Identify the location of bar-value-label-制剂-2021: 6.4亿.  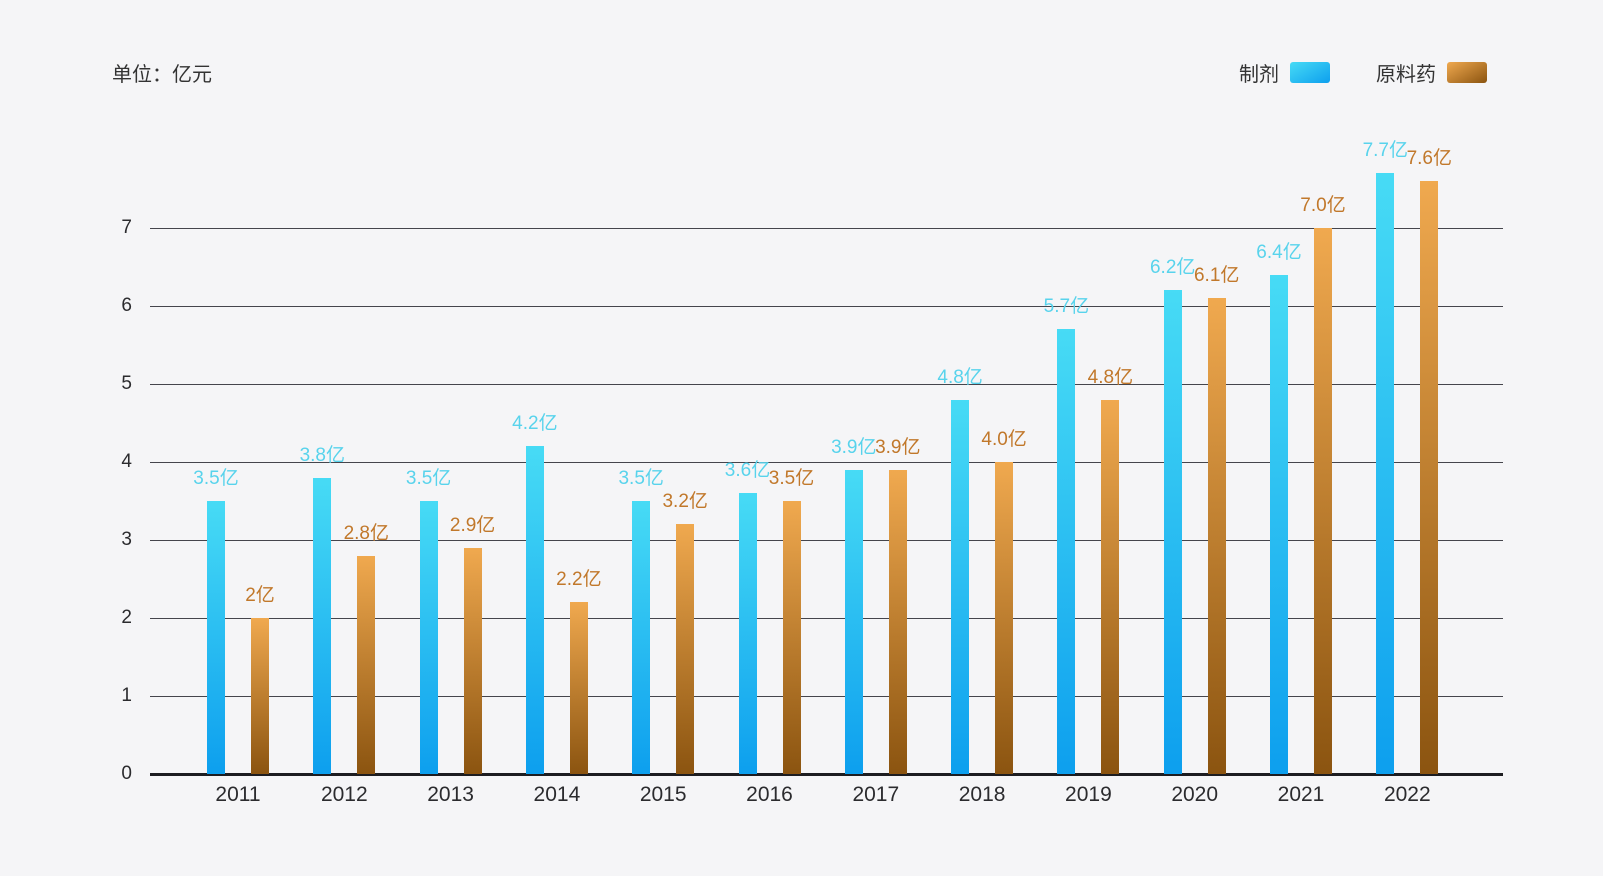
(1279, 252).